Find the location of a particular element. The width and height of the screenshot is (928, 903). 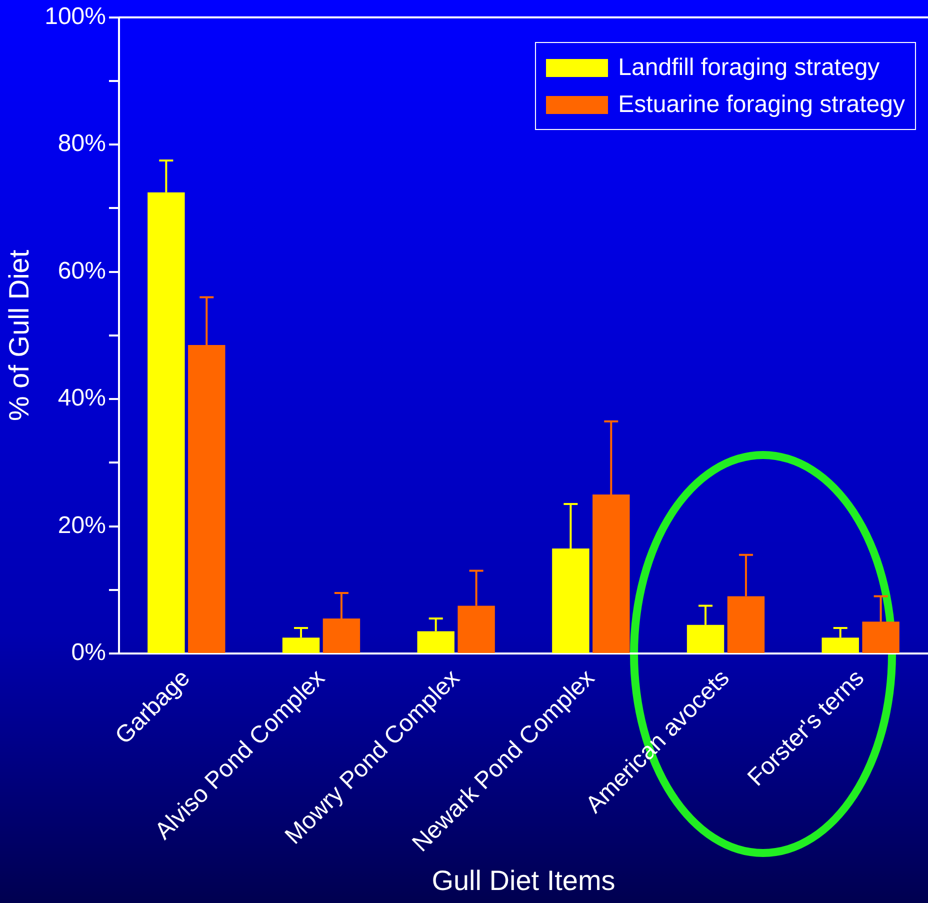

legend-label: Landfill foraging strategy is located at coordinates (749, 68).